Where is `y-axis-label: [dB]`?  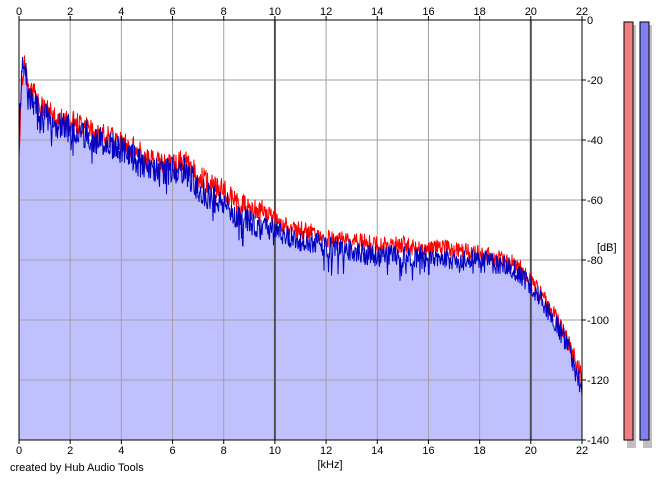
y-axis-label: [dB] is located at coordinates (607, 248).